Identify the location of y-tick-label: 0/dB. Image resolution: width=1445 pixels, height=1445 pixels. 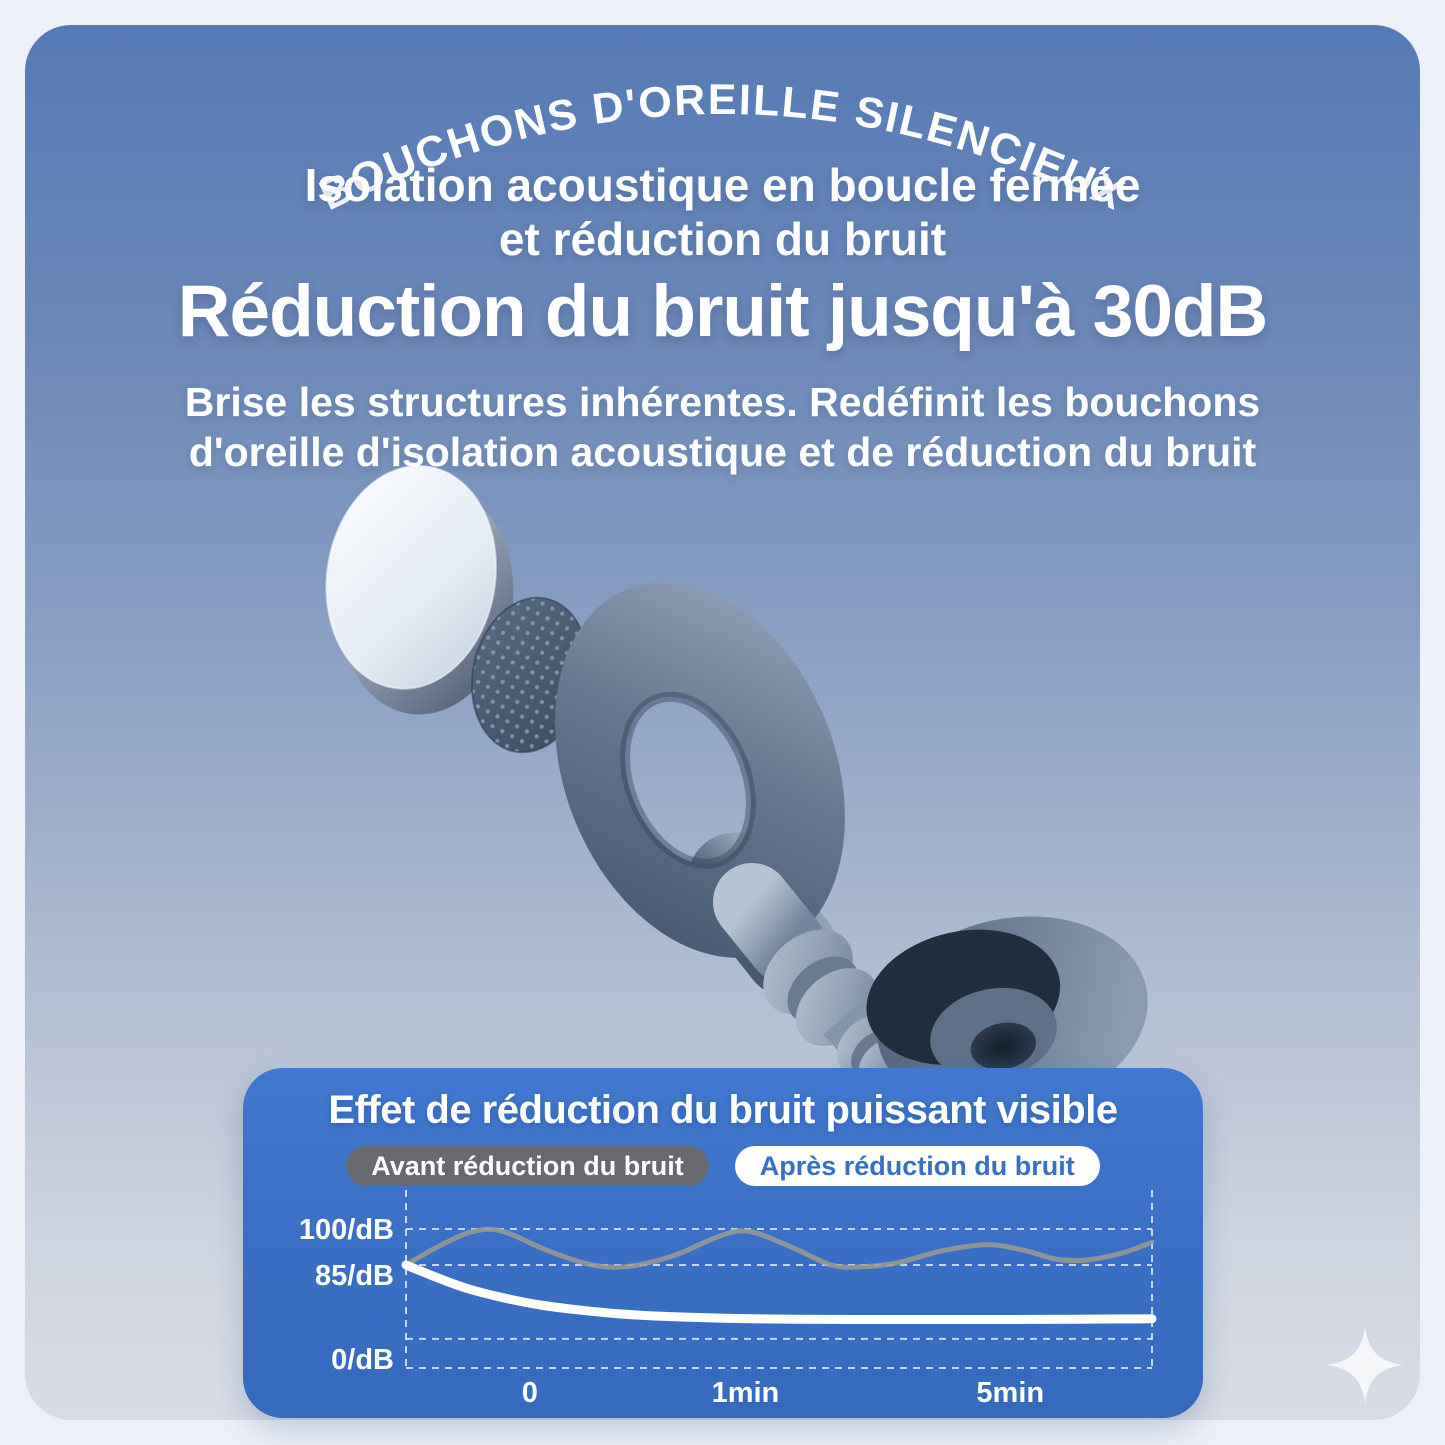
(362, 1360).